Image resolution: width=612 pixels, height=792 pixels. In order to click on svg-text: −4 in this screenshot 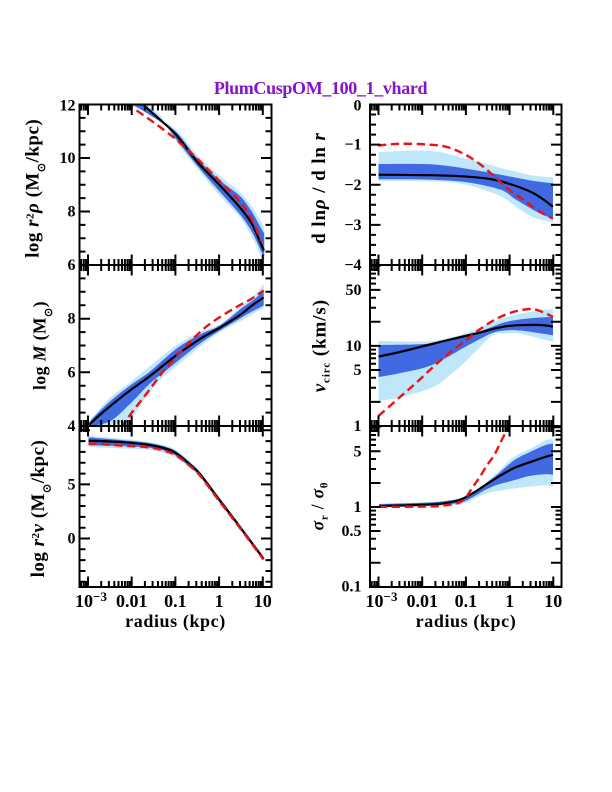, I will do `click(352, 265)`.